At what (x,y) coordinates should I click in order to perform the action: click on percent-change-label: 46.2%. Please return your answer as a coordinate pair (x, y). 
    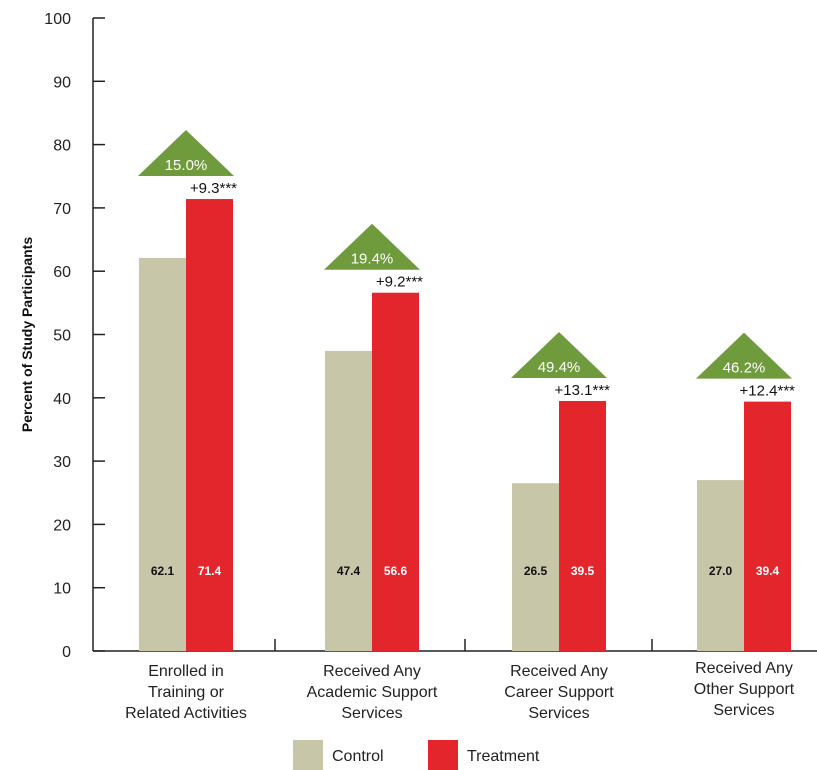
    Looking at the image, I should click on (744, 368).